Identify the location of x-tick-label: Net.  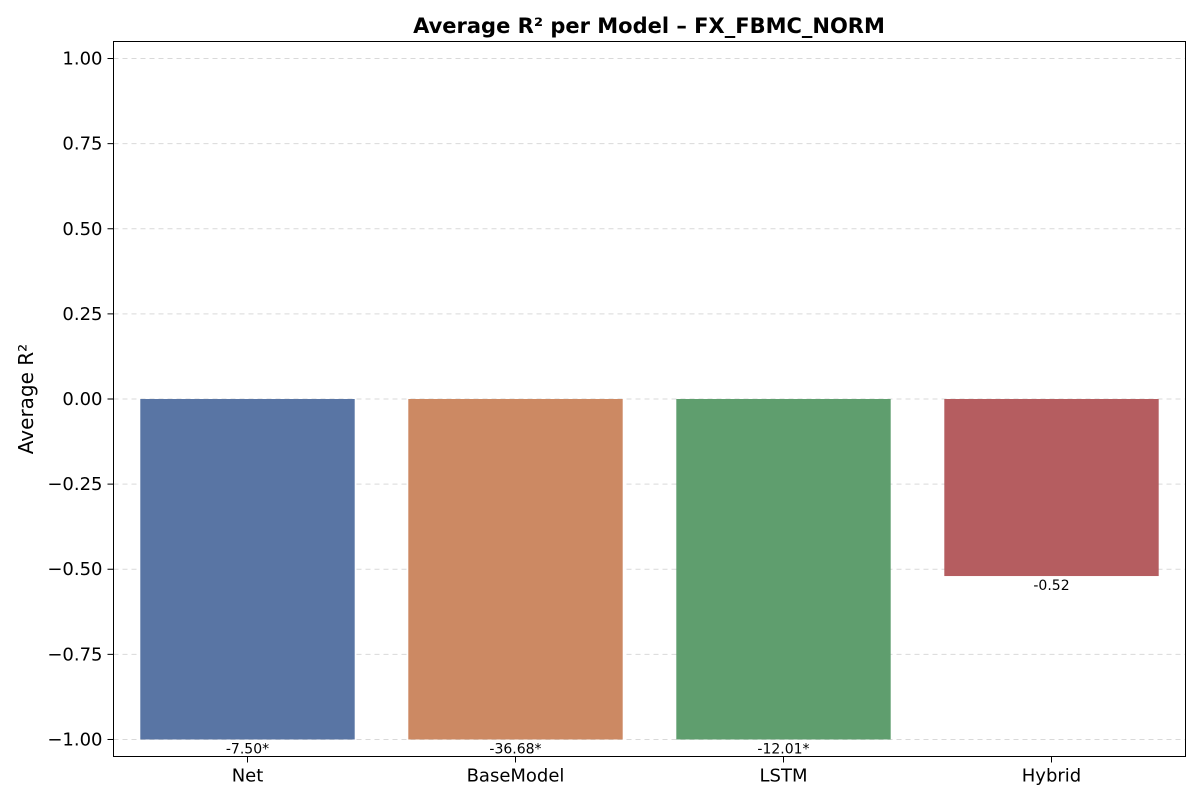
(248, 776).